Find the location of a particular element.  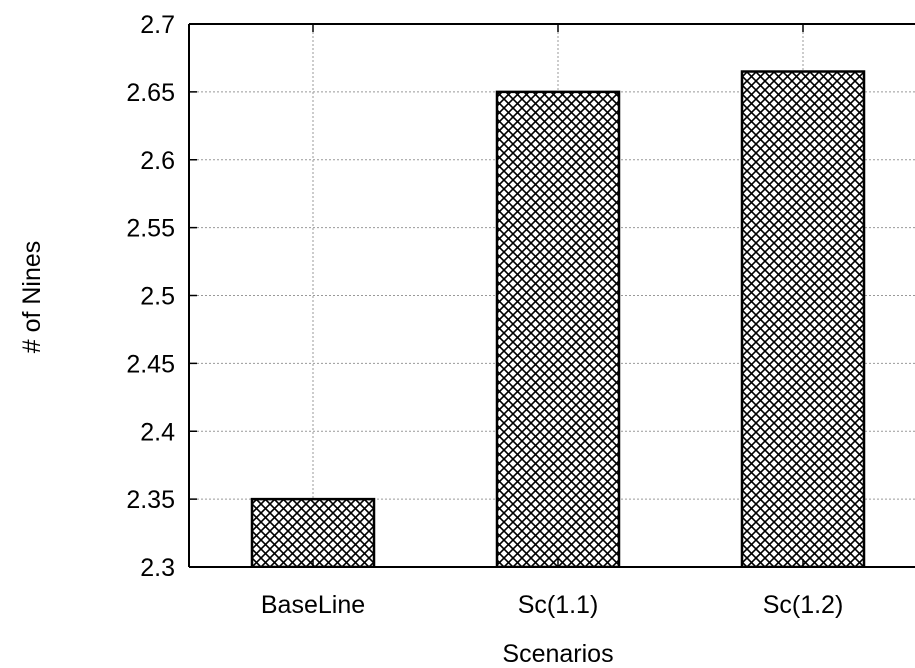

y-tick-label: 2.45 is located at coordinates (150, 364).